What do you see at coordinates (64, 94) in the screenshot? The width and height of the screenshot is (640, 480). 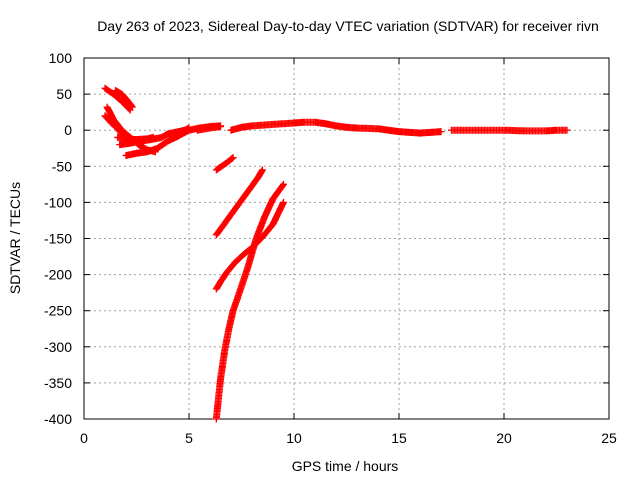 I see `y-tick-label: 50` at bounding box center [64, 94].